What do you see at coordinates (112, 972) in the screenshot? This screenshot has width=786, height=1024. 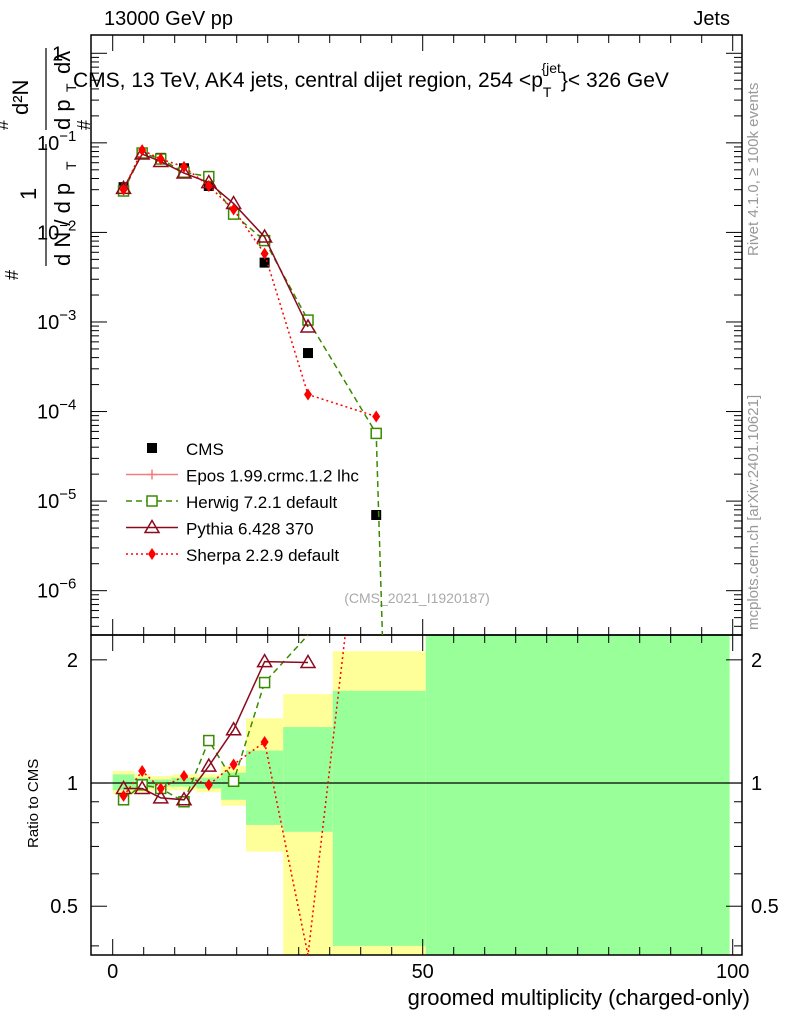 I see `xtick-label: 0` at bounding box center [112, 972].